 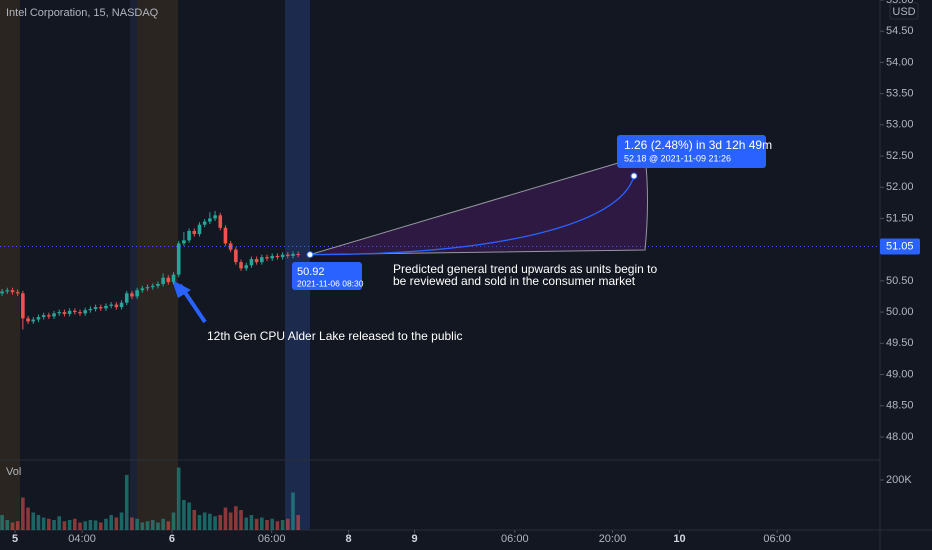 What do you see at coordinates (900, 62) in the screenshot?
I see `y-tick-label: 54.00` at bounding box center [900, 62].